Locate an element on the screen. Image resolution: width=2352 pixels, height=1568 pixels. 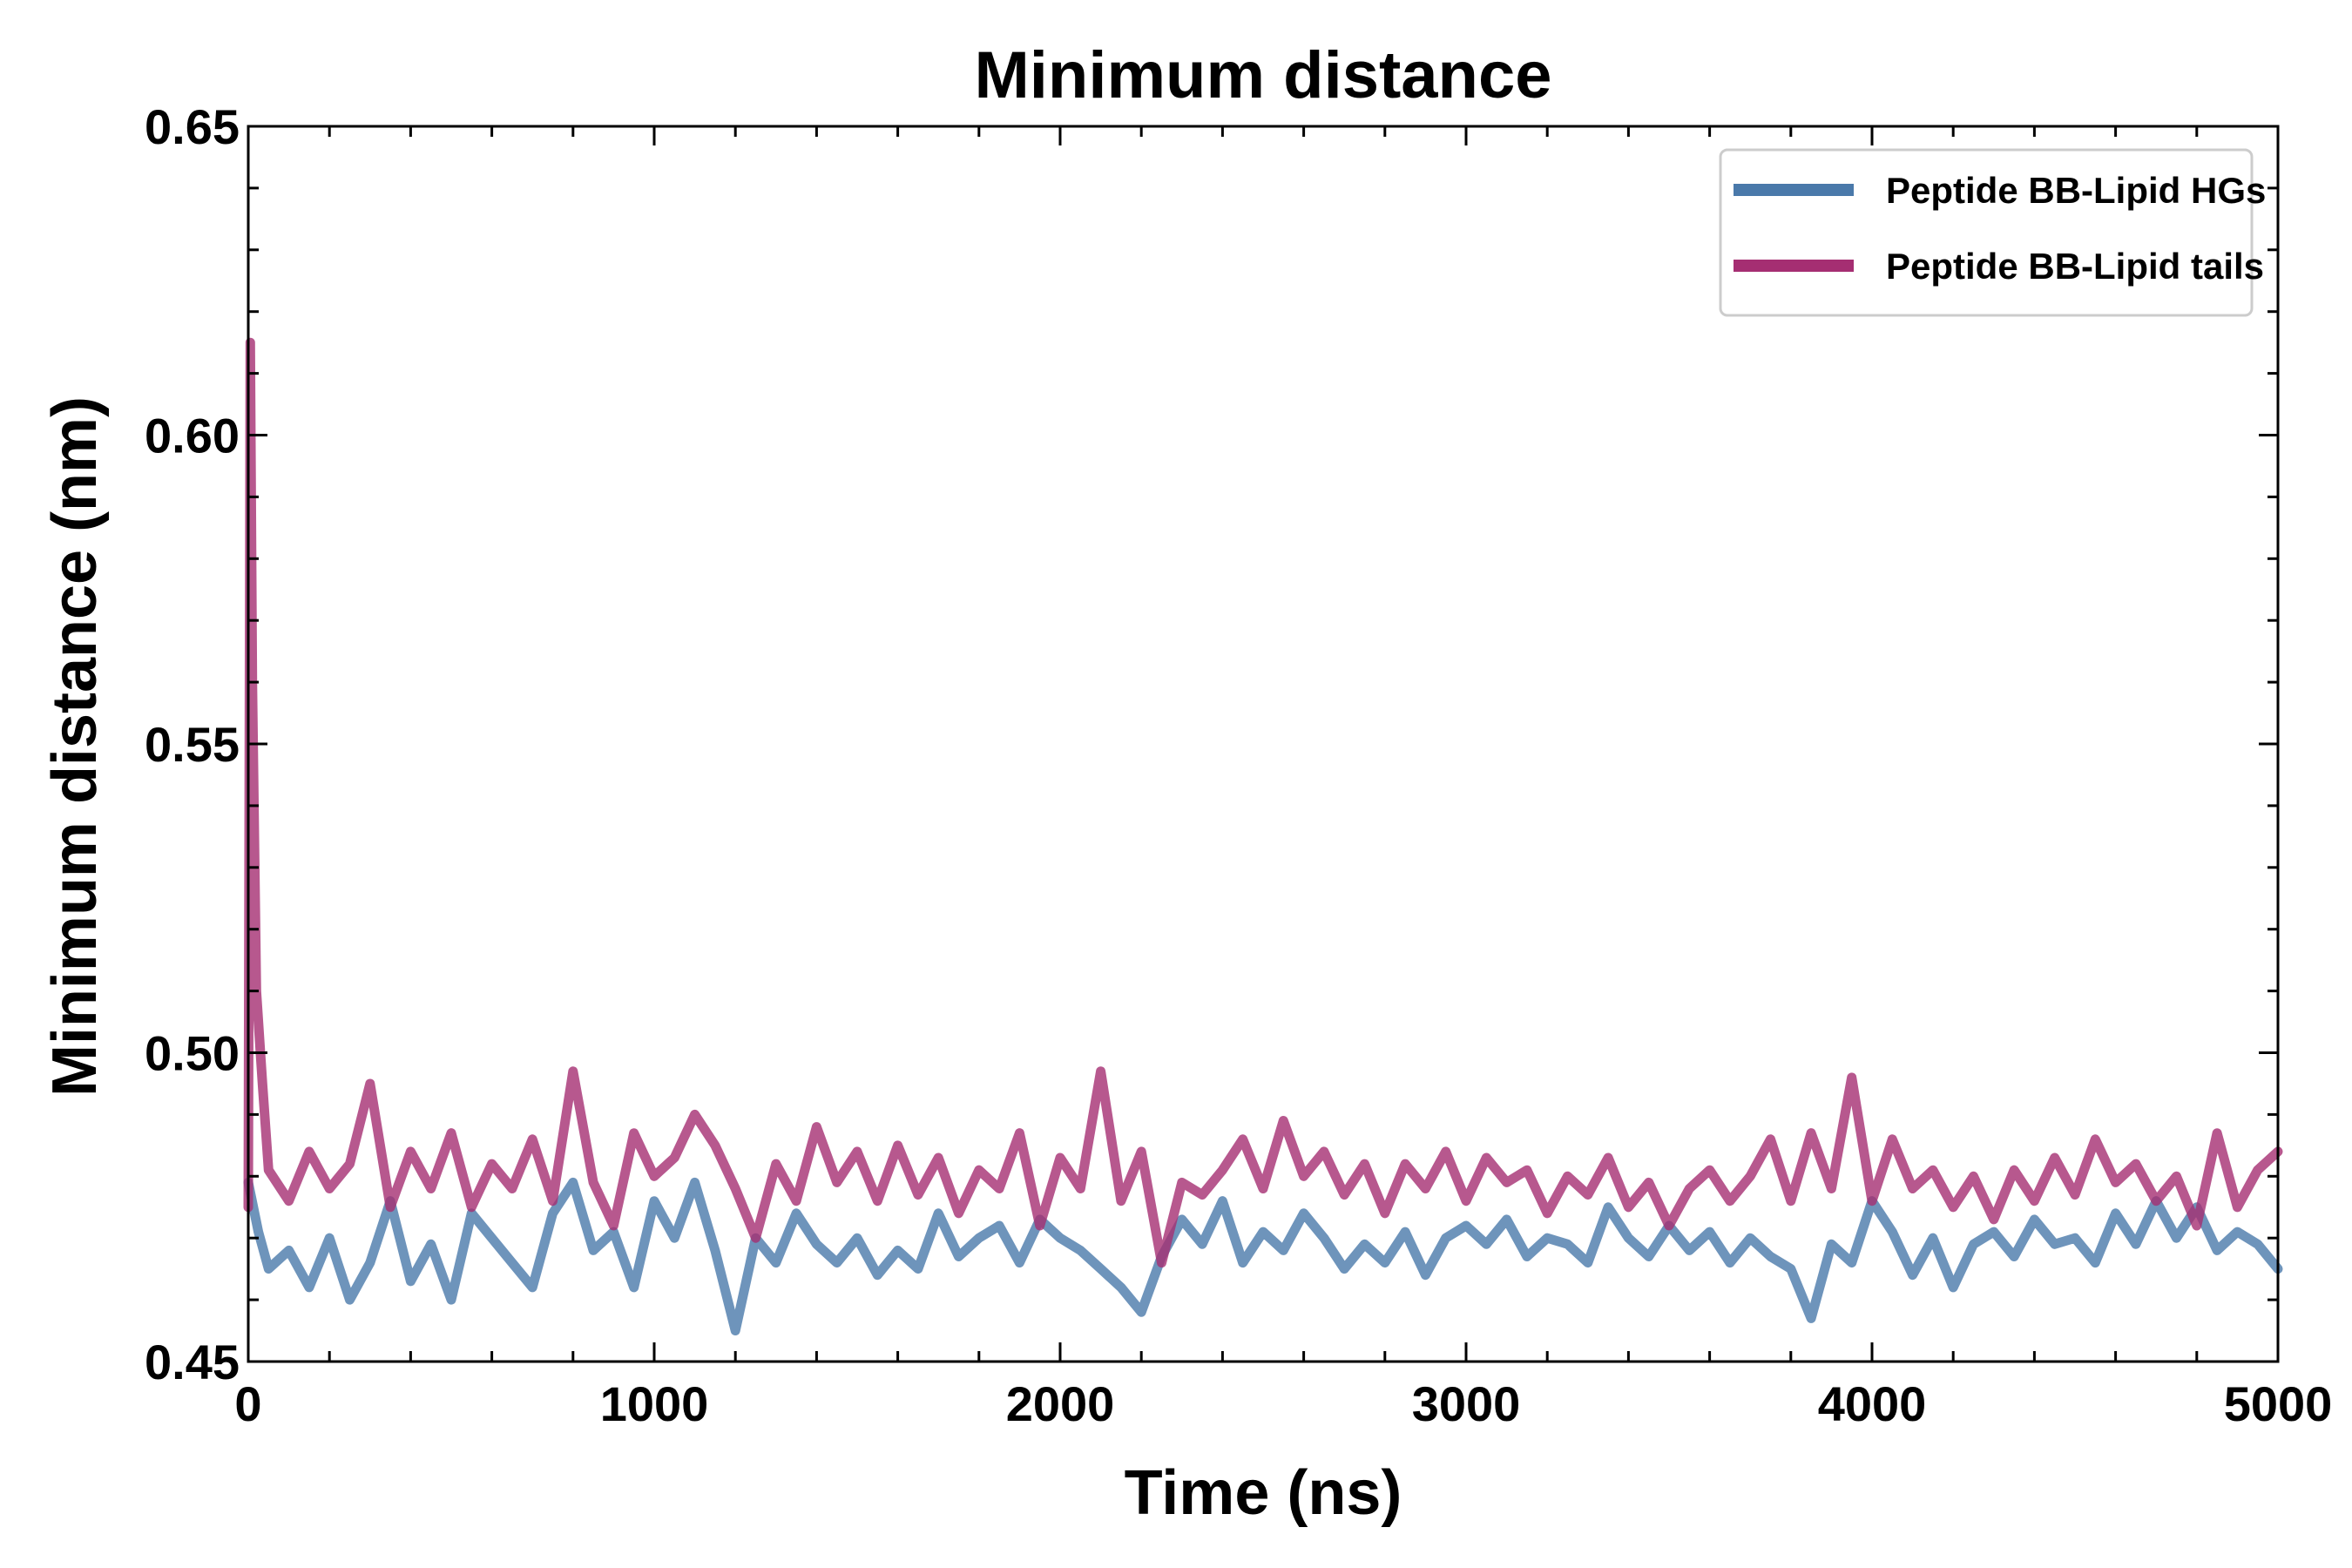
y-tick-label: 0.60 is located at coordinates (193, 436).